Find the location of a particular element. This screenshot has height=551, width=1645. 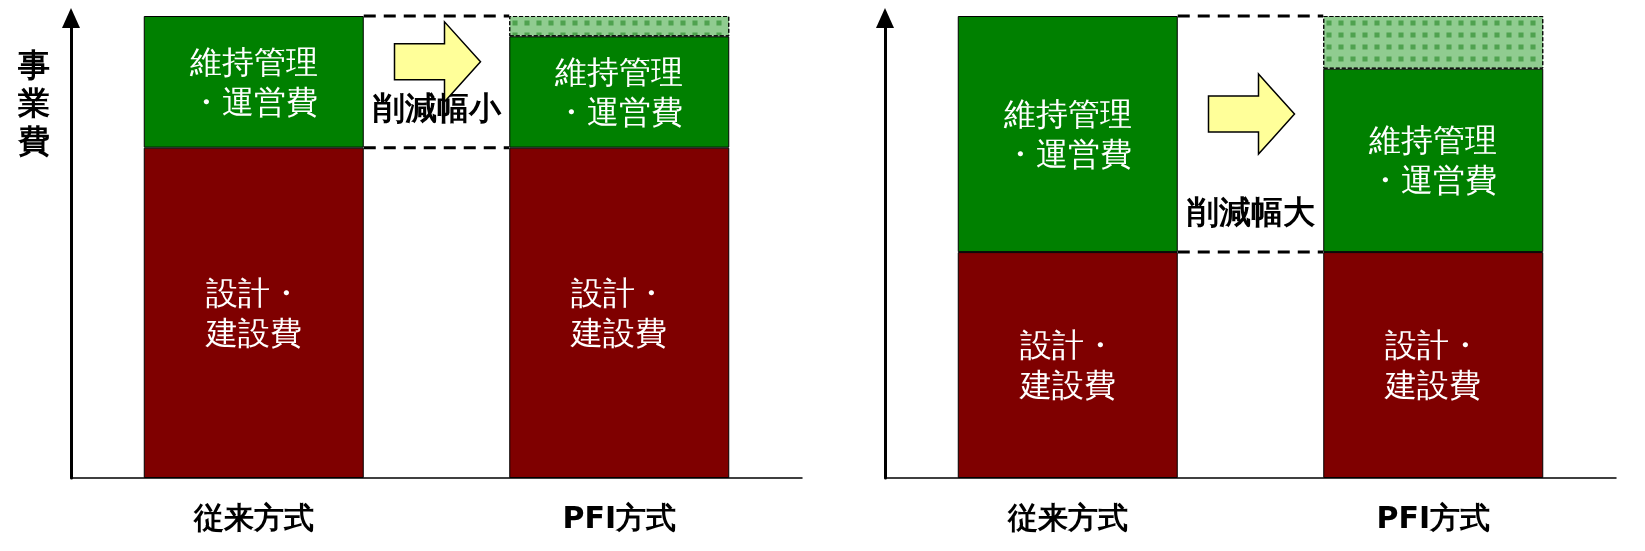

annotation: 削減幅大 is located at coordinates (1250, 212).